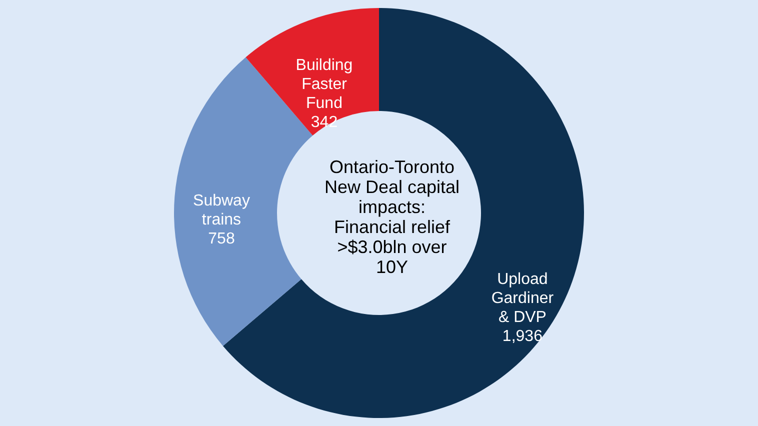 The image size is (758, 426). I want to click on slice-label: Upload Gardiner & DVP, so click(522, 298).